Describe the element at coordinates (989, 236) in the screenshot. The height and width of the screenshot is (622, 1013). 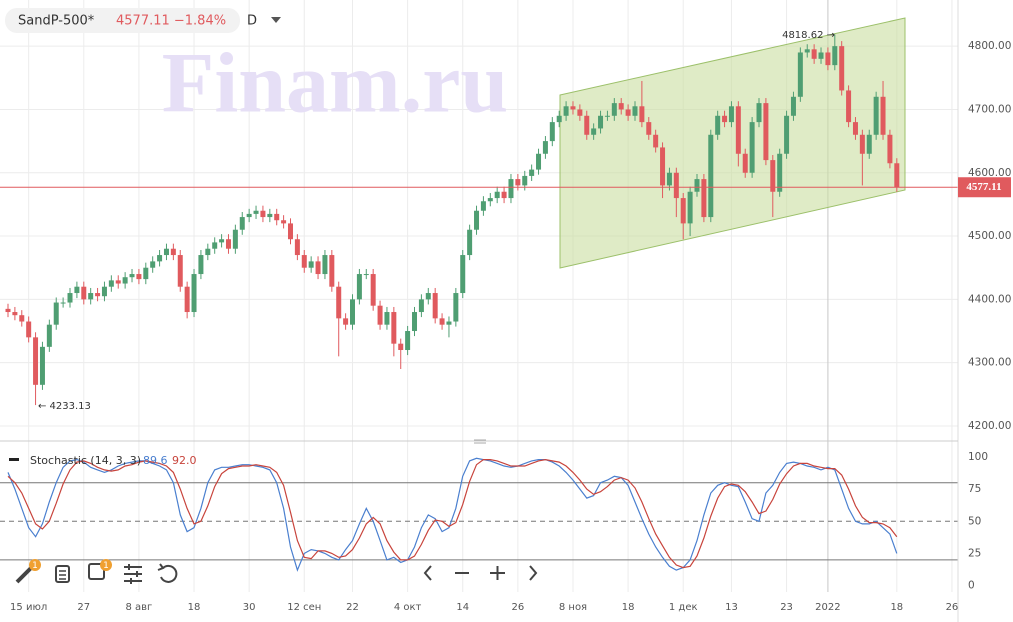
I see `y-tick-label: 4500.00` at that location.